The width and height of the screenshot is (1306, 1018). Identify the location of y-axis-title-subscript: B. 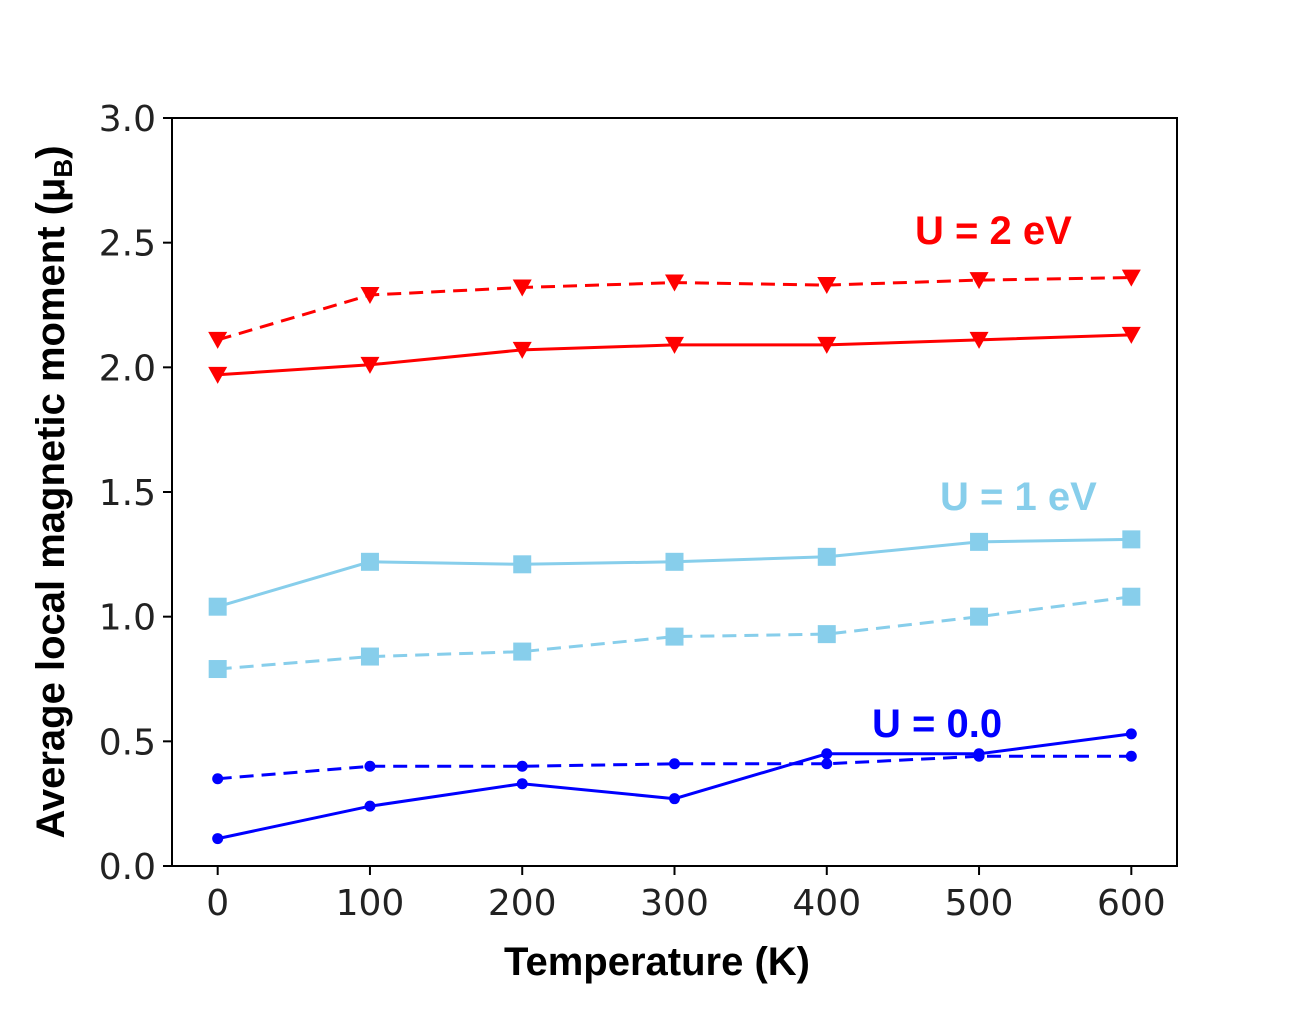
(63, 168).